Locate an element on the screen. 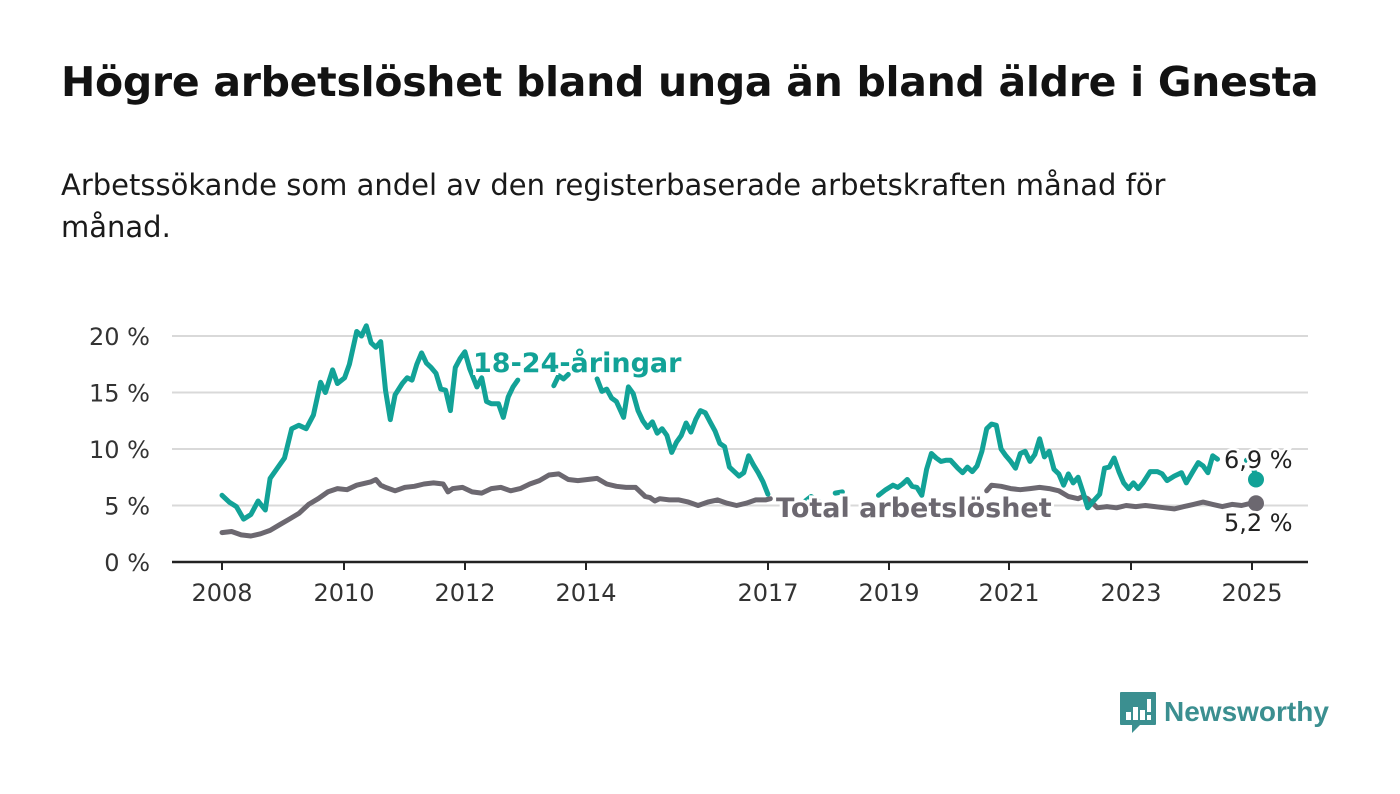  x-tick-label: 2023 is located at coordinates (1130, 593).